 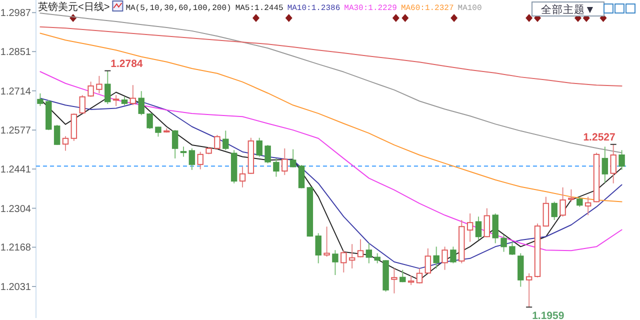 What do you see at coordinates (74, 7) in the screenshot?
I see `title: 英镑美元<日线>` at bounding box center [74, 7].